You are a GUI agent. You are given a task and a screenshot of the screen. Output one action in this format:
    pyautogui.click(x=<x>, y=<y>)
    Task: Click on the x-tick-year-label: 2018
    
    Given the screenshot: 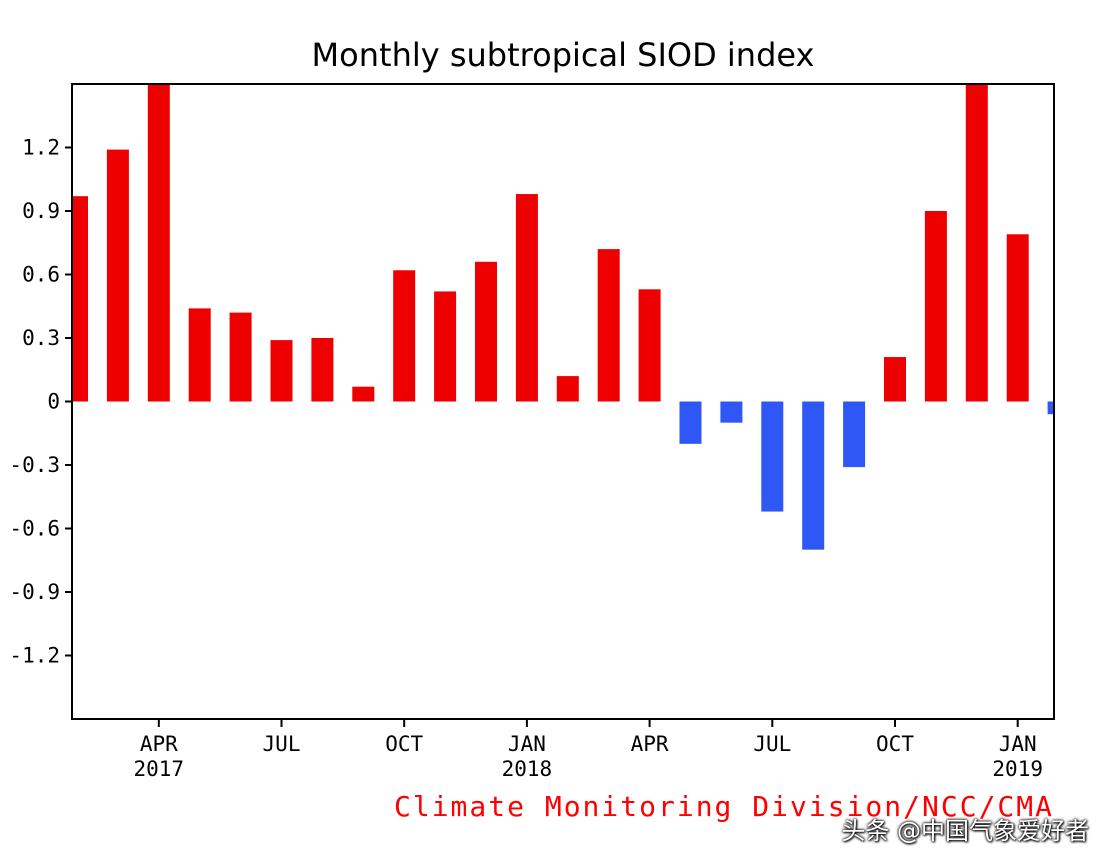 What is the action you would take?
    pyautogui.click(x=527, y=769)
    